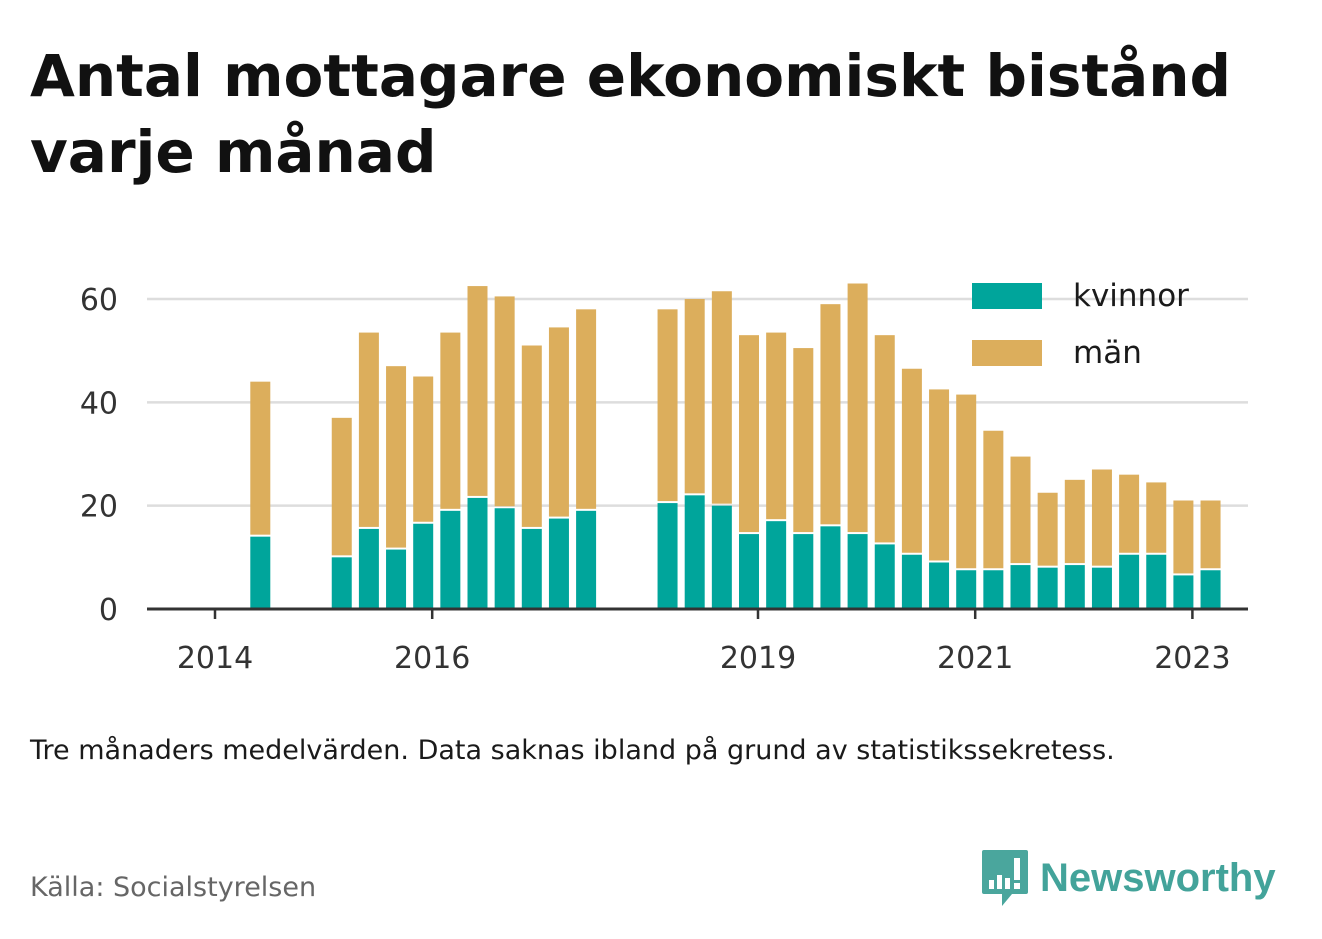 The width and height of the screenshot is (1322, 939). What do you see at coordinates (99, 403) in the screenshot?
I see `y-tick-label: 40` at bounding box center [99, 403].